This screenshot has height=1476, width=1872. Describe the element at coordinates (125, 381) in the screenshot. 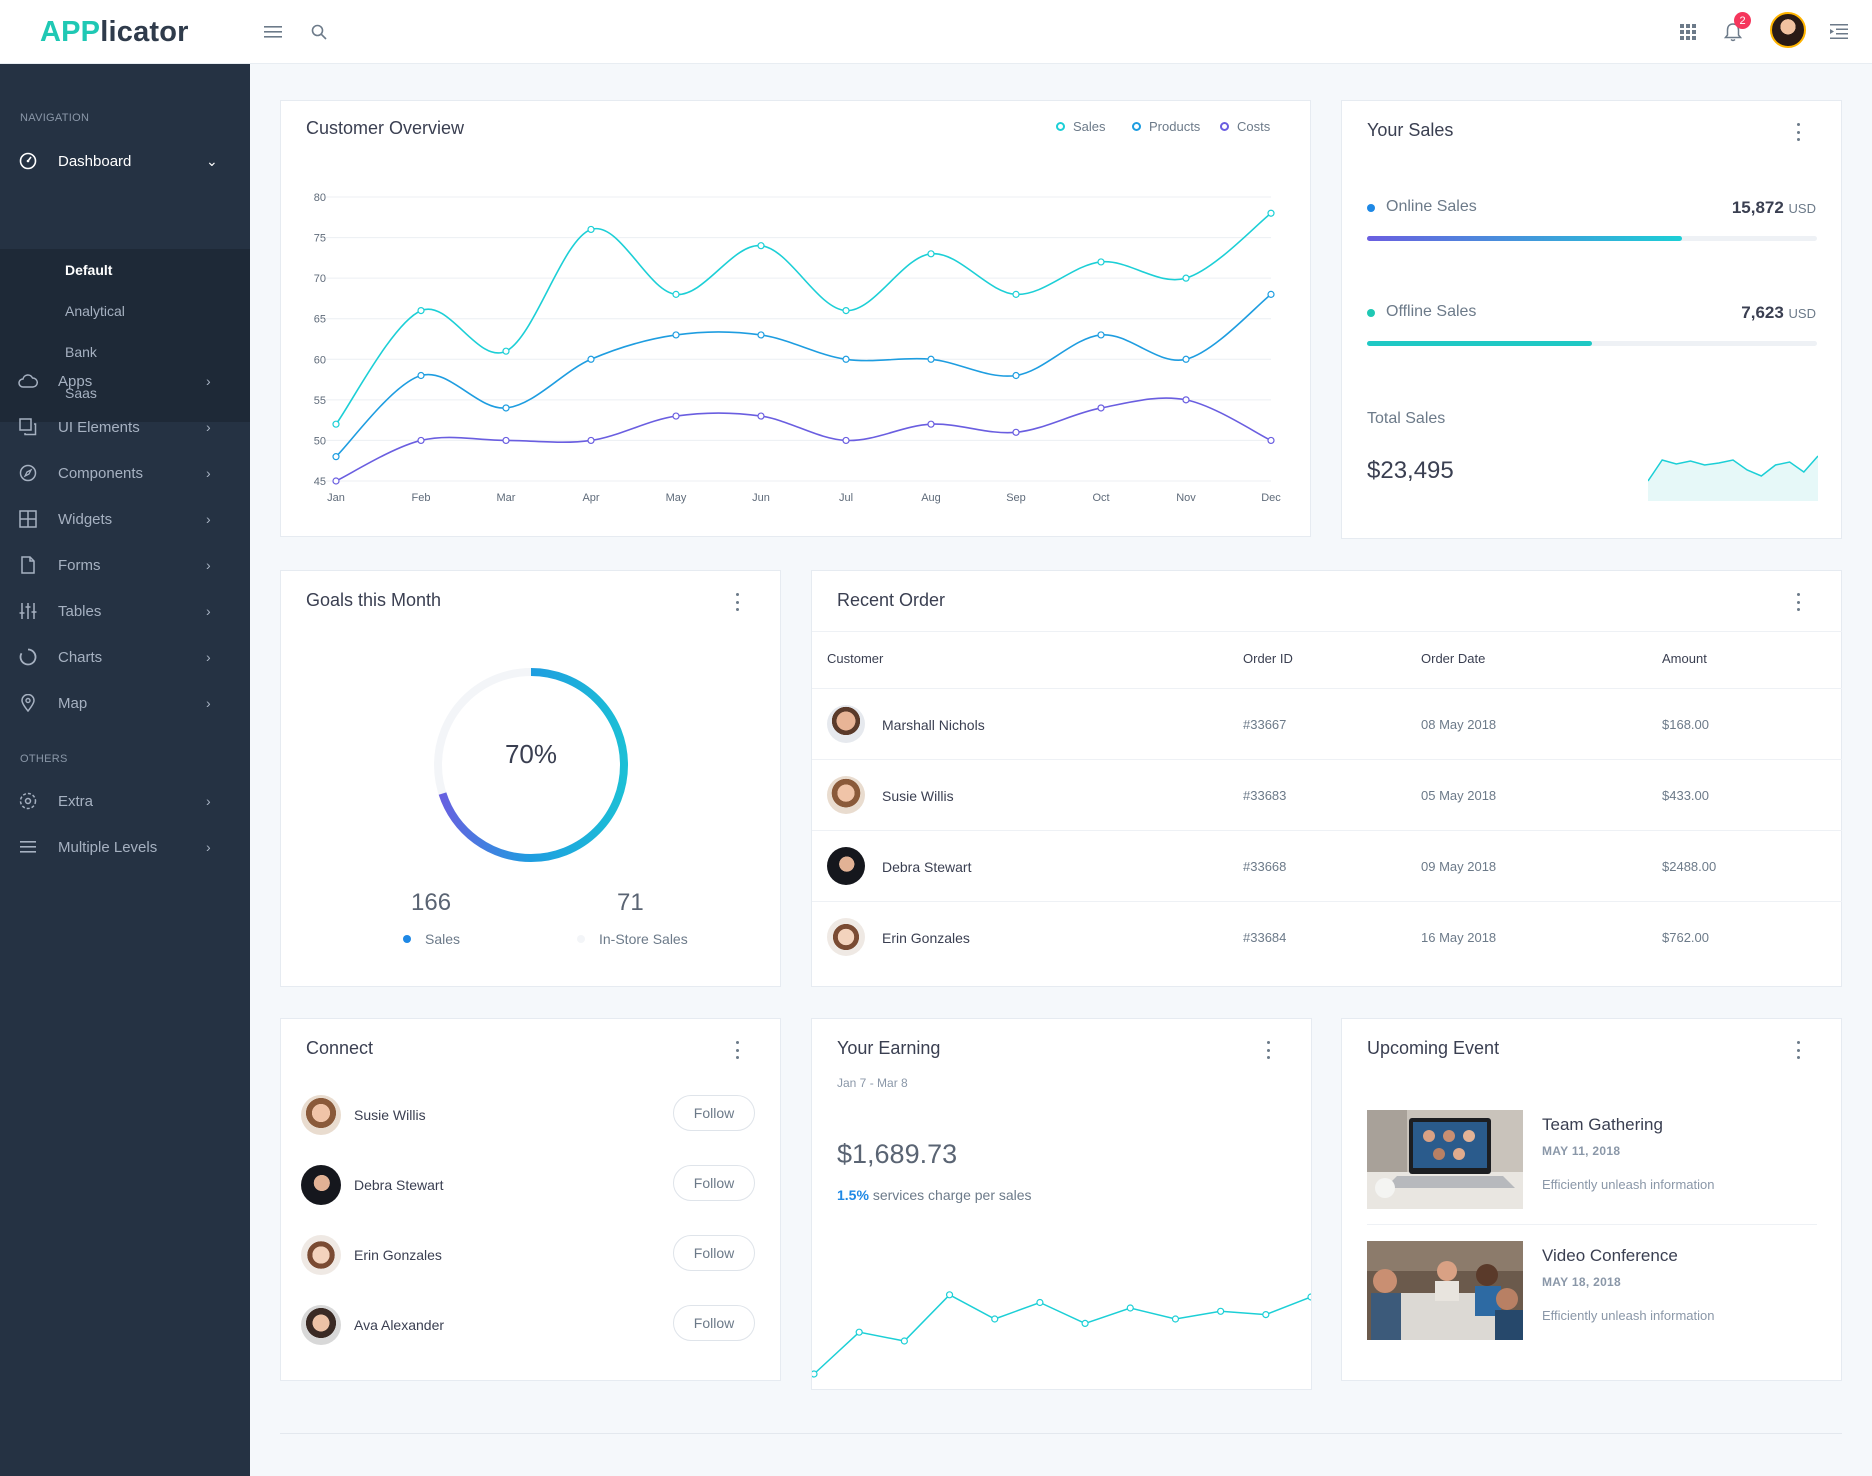

I see `sidebar-item-apps: Apps ›` at that location.